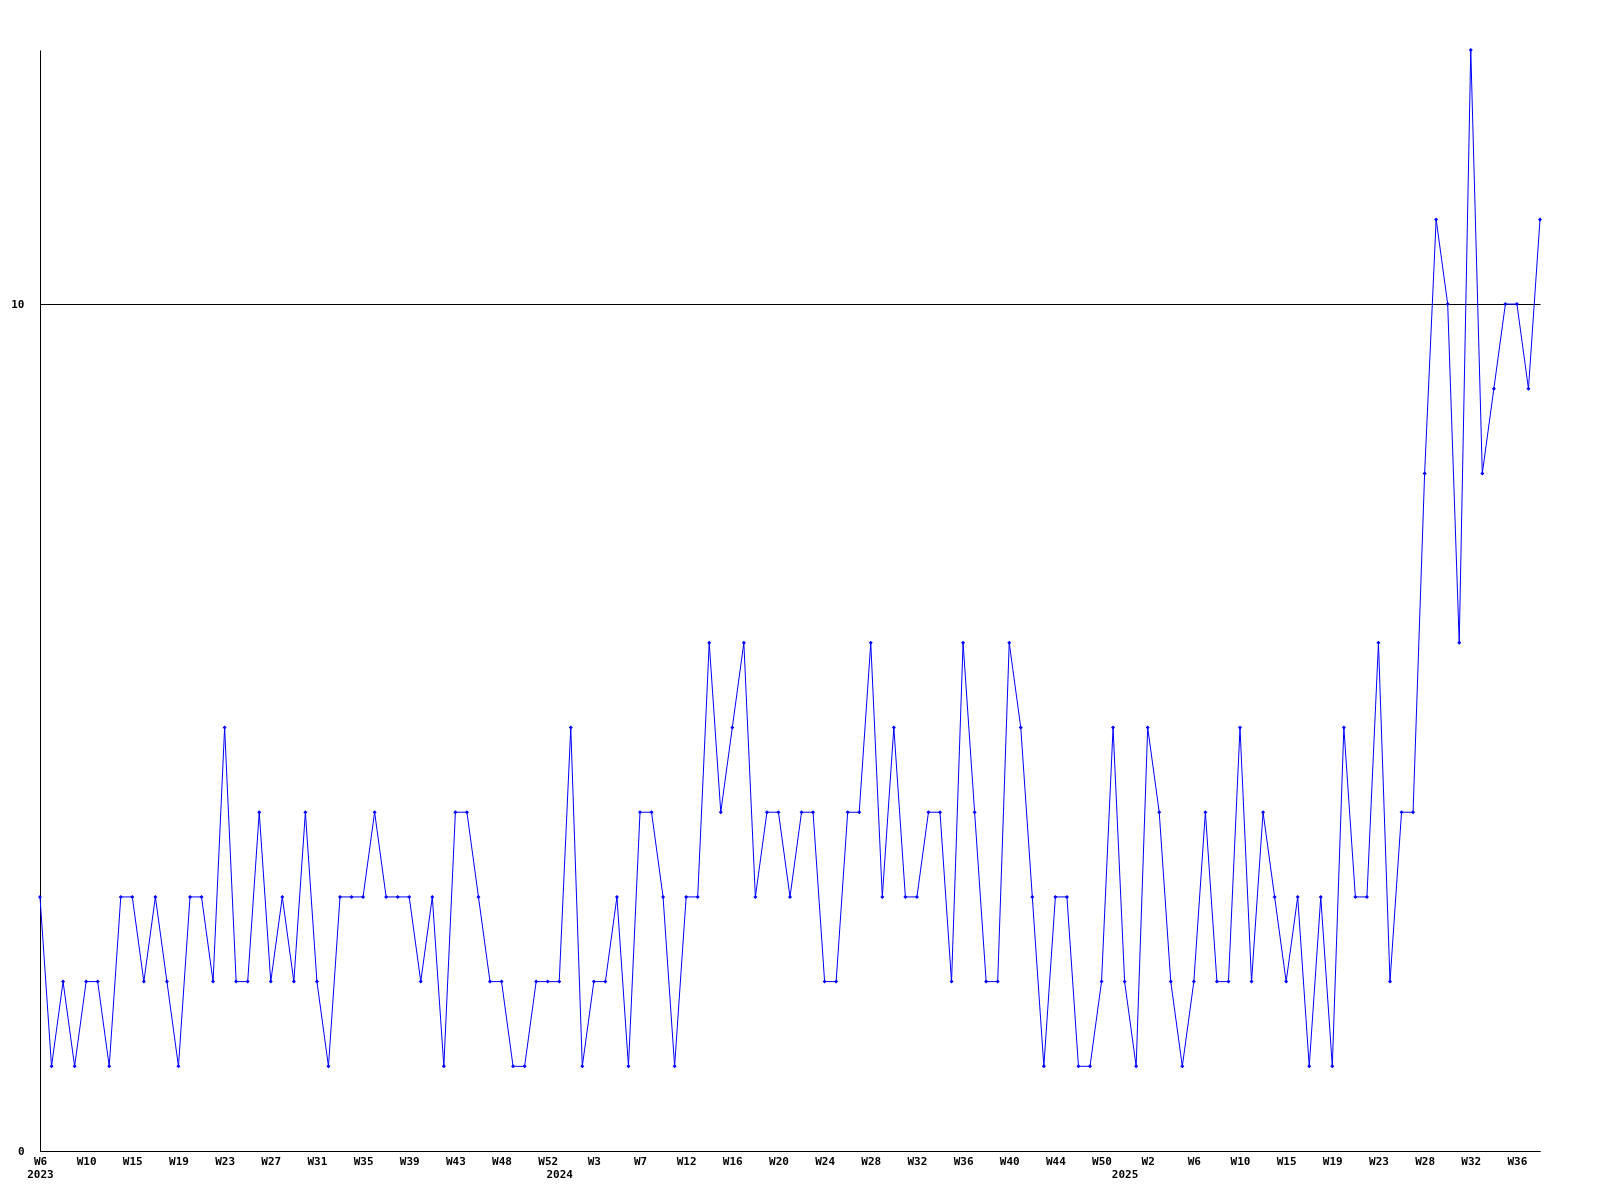 The height and width of the screenshot is (1200, 1600). Describe the element at coordinates (1148, 1161) in the screenshot. I see `x-tick-label: W2` at that location.